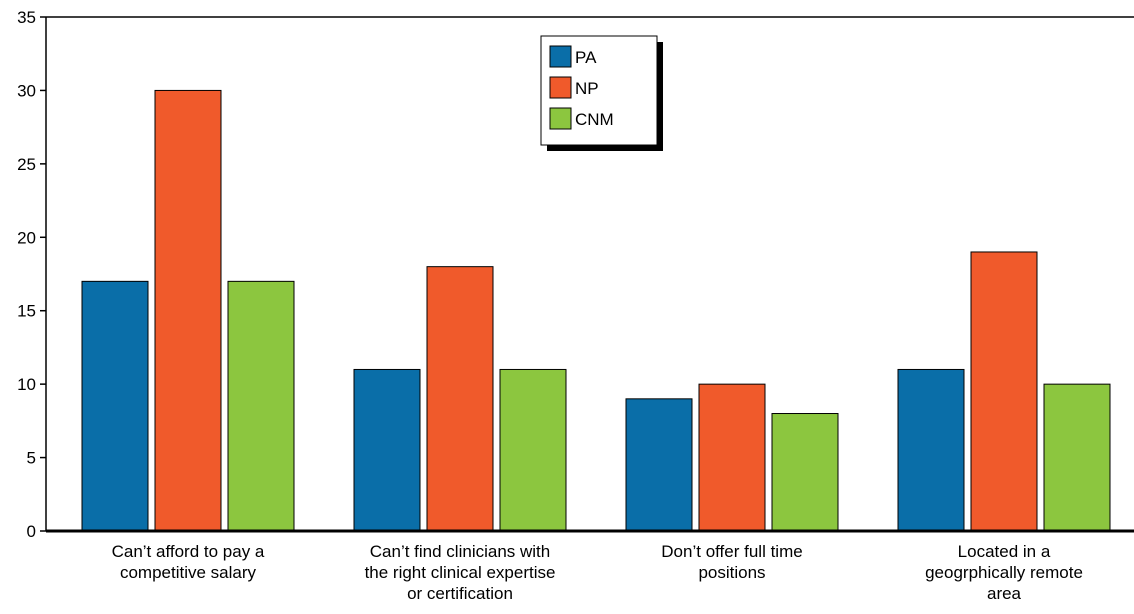 This screenshot has height=614, width=1134. Describe the element at coordinates (731, 551) in the screenshot. I see `category-label-line: Don’t offer full time` at that location.